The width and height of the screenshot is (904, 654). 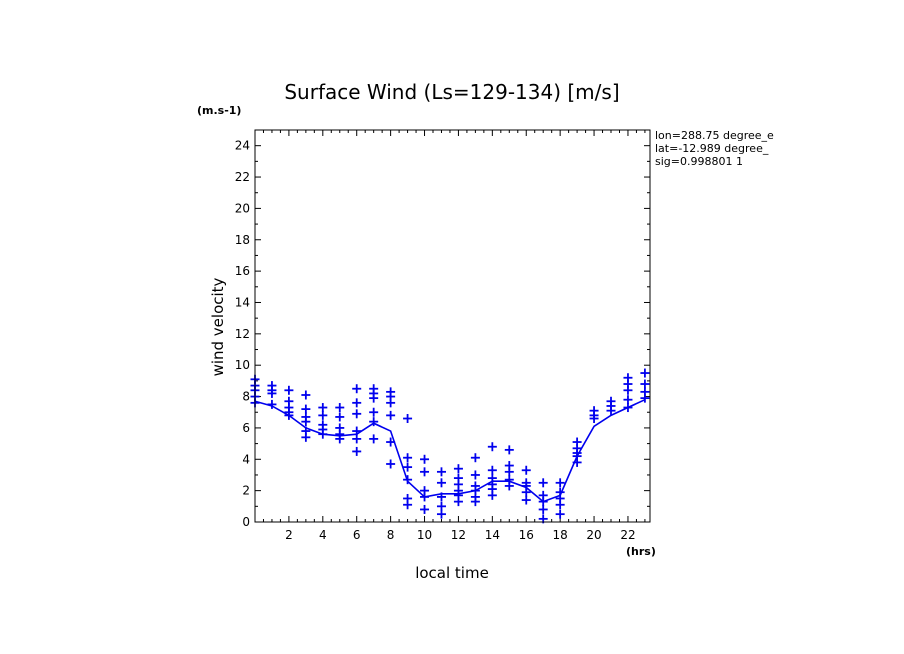 I want to click on x-tick-label: 20, so click(x=593, y=535).